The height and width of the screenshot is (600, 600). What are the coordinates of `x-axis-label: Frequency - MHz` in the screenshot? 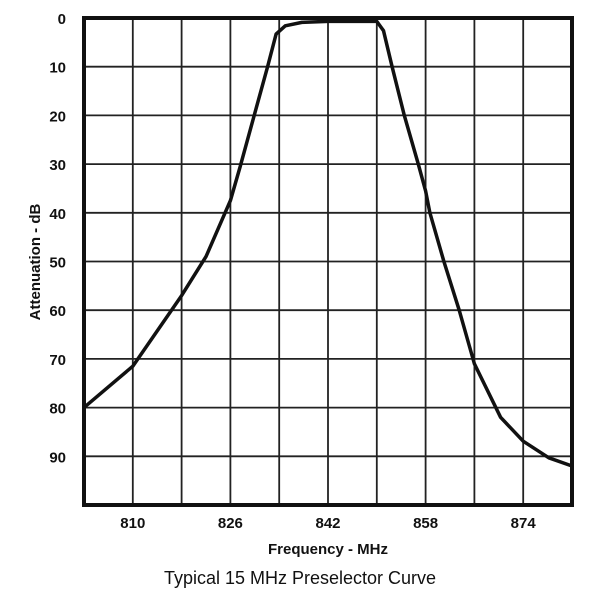 It's located at (328, 549).